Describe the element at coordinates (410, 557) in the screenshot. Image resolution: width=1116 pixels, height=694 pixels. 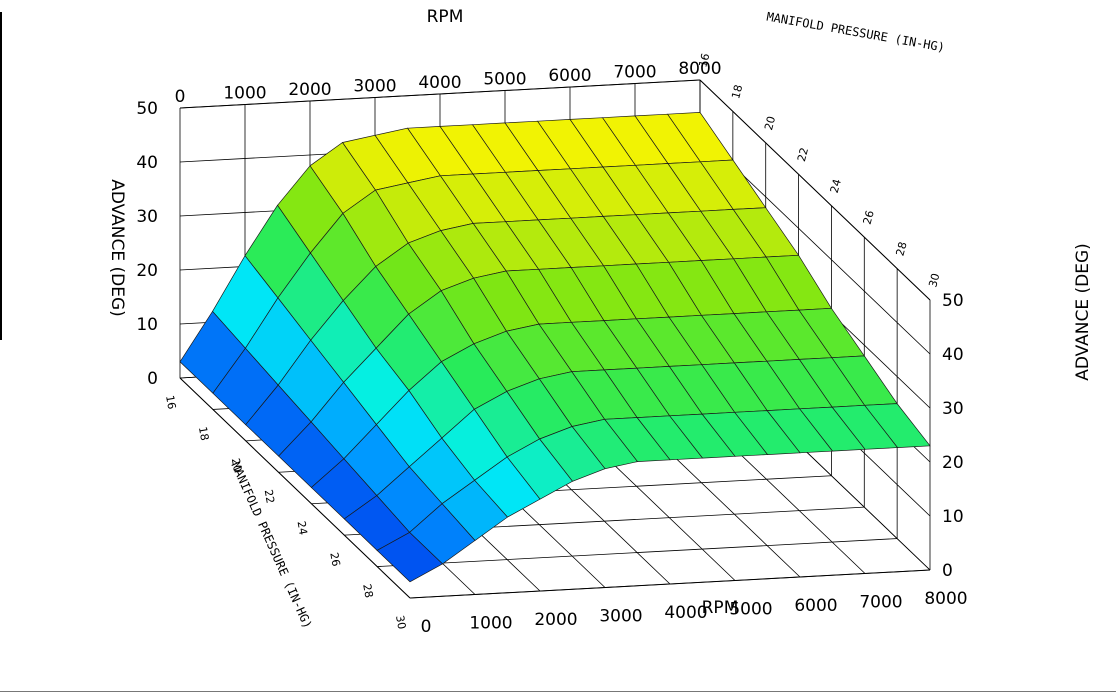
I see `surface-cell` at that location.